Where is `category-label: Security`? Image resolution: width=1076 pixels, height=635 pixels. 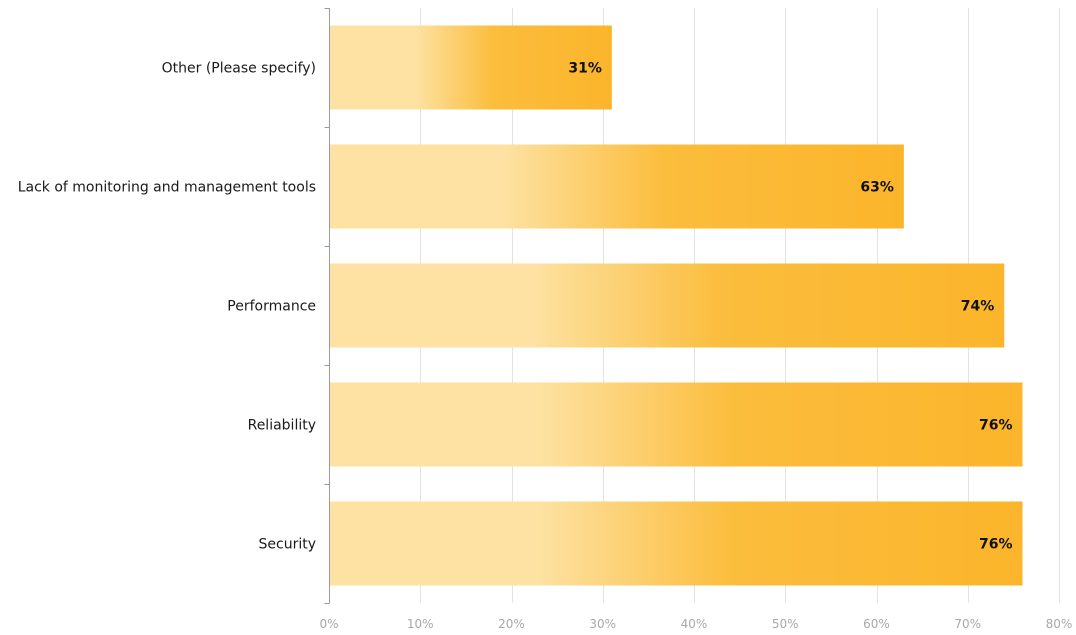
category-label: Security is located at coordinates (288, 545).